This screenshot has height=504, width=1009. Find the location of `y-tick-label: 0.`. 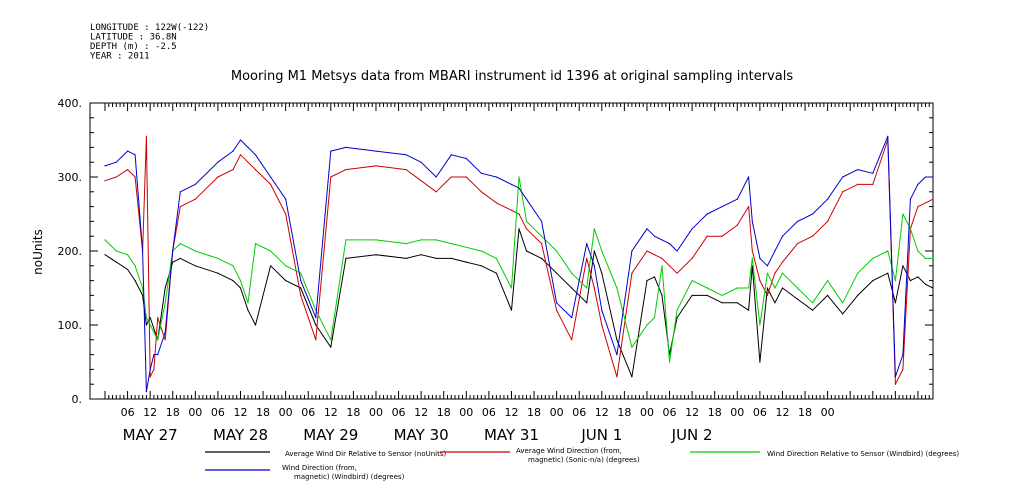

y-tick-label: 0. is located at coordinates (77, 399).